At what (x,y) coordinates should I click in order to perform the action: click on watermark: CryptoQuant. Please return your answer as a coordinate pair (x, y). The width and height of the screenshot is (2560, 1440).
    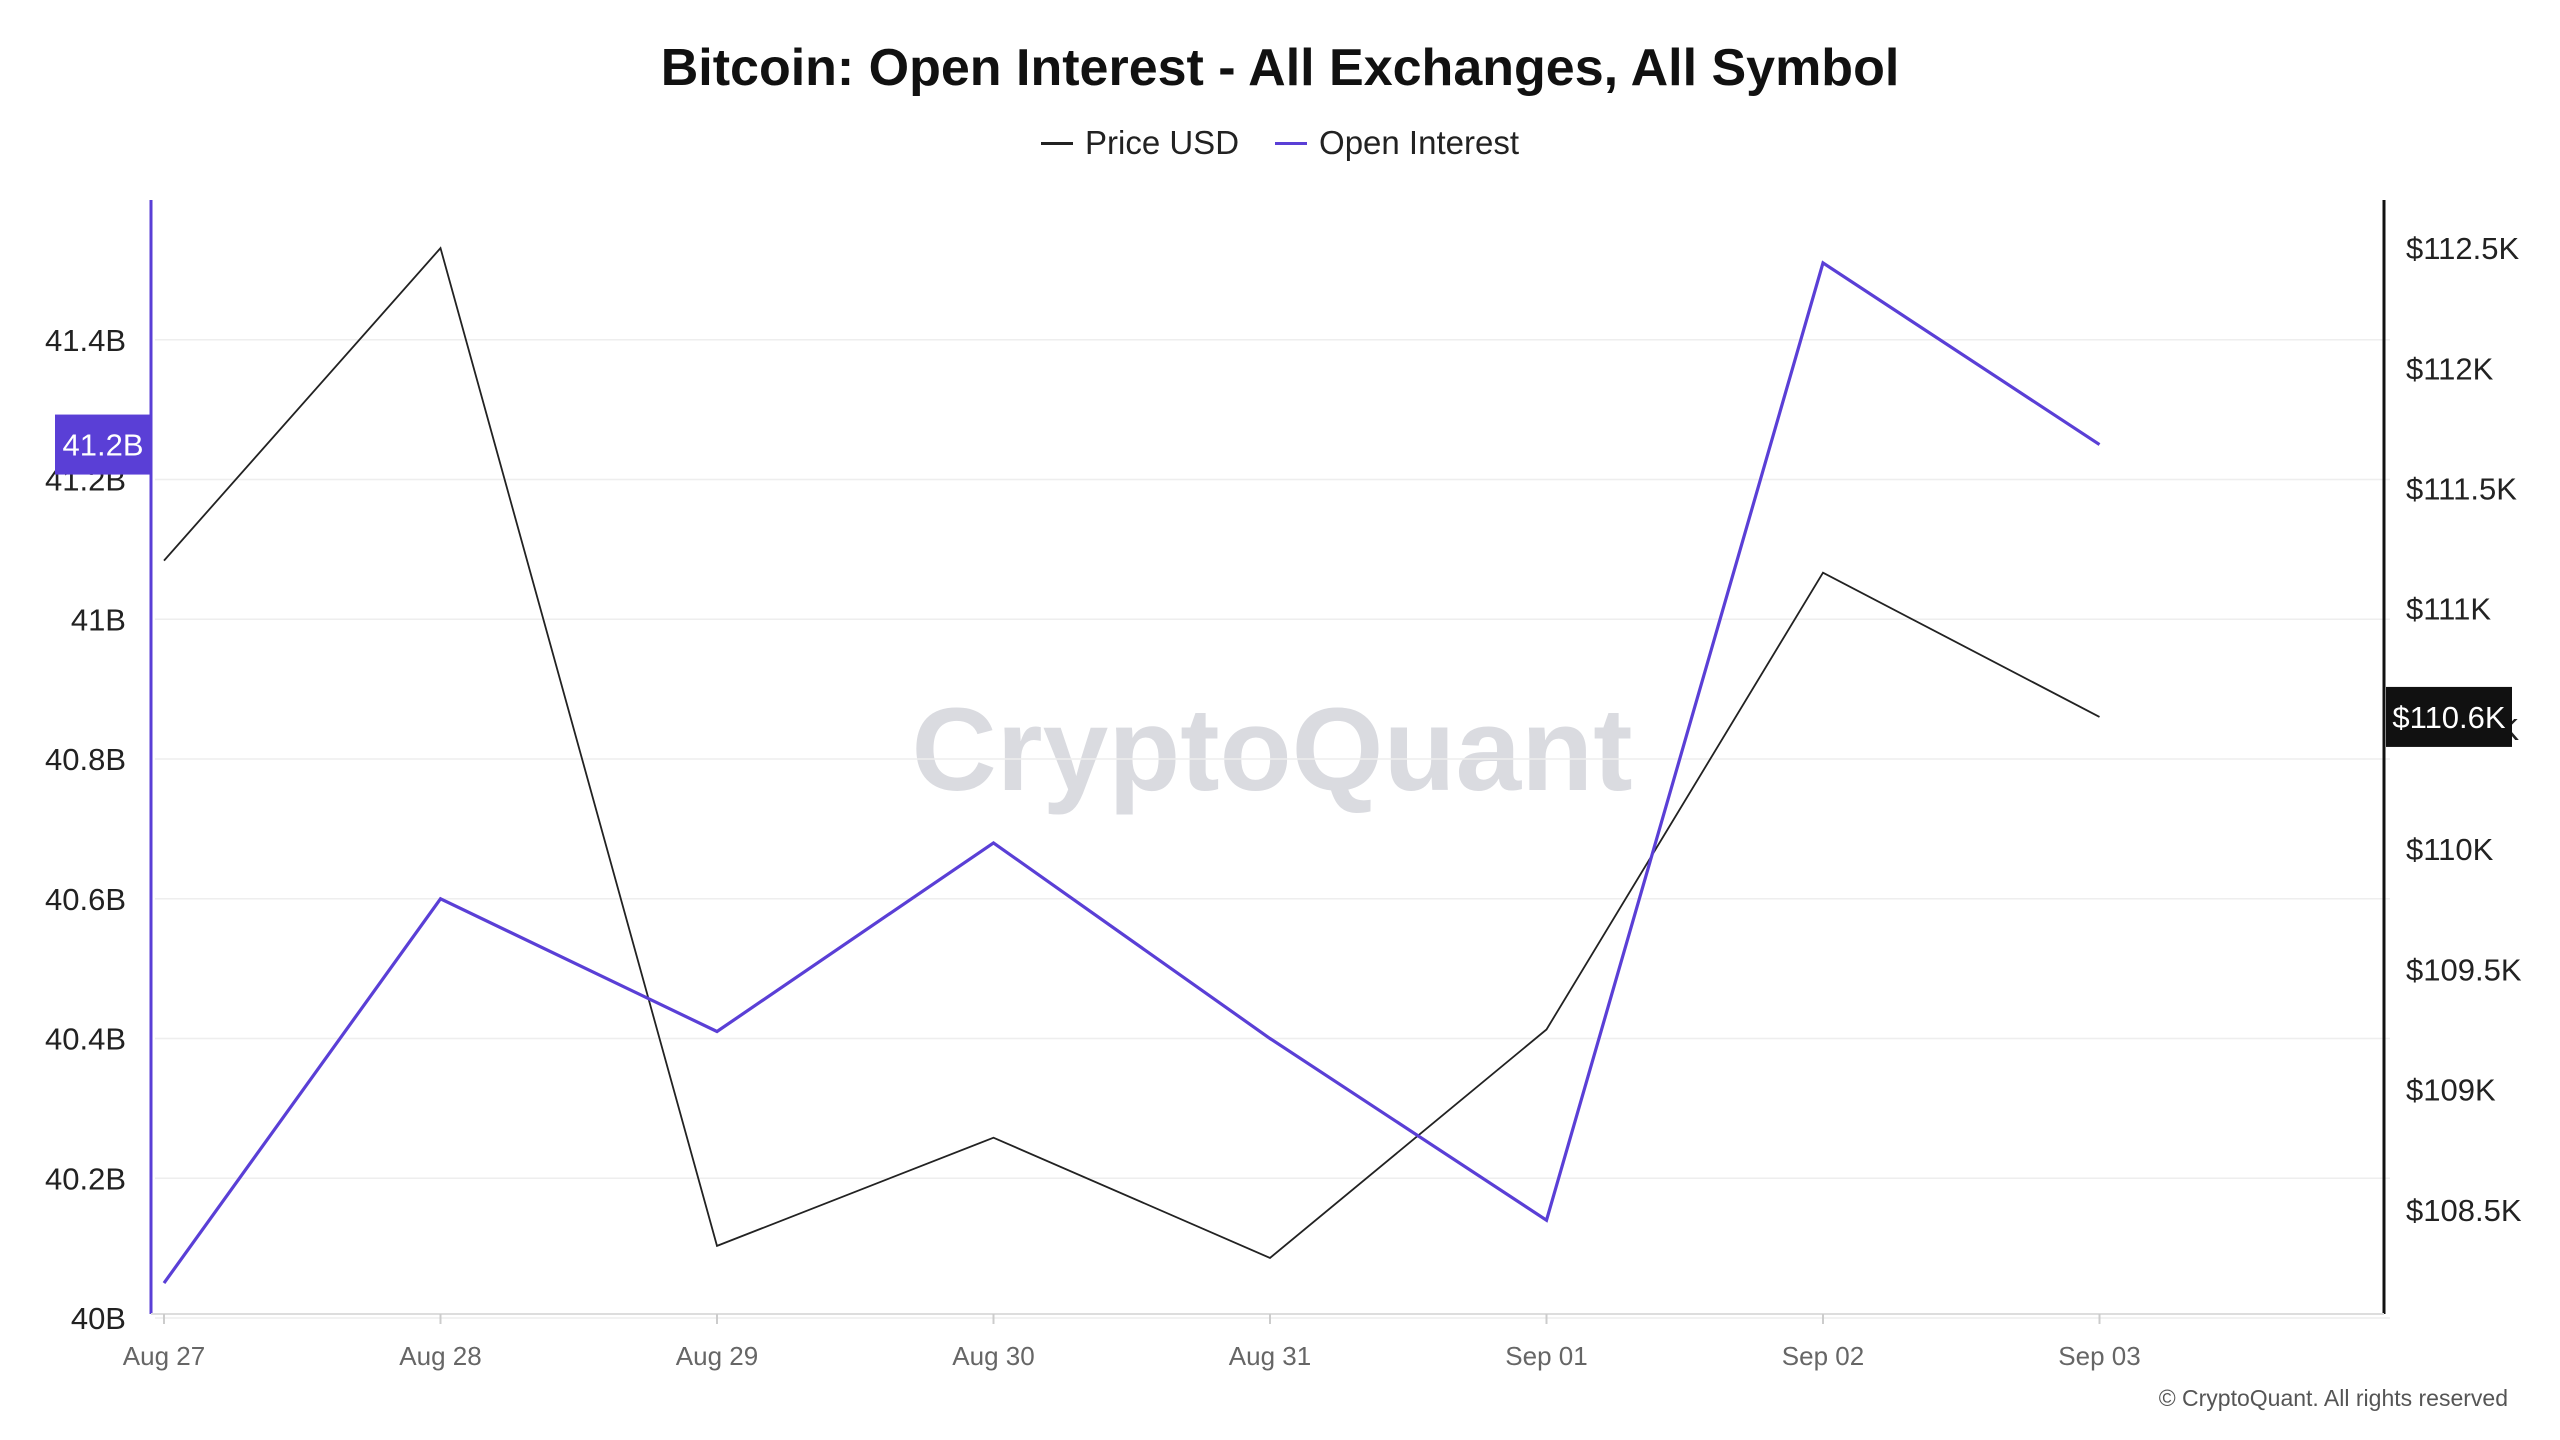
    Looking at the image, I should click on (1271, 750).